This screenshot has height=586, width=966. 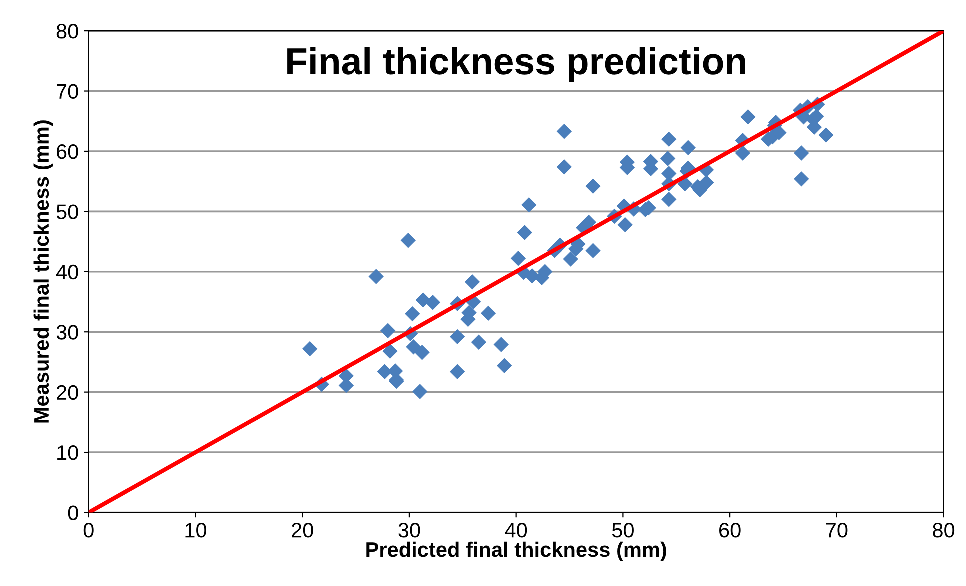 I want to click on x-tick-label: 60, so click(x=730, y=530).